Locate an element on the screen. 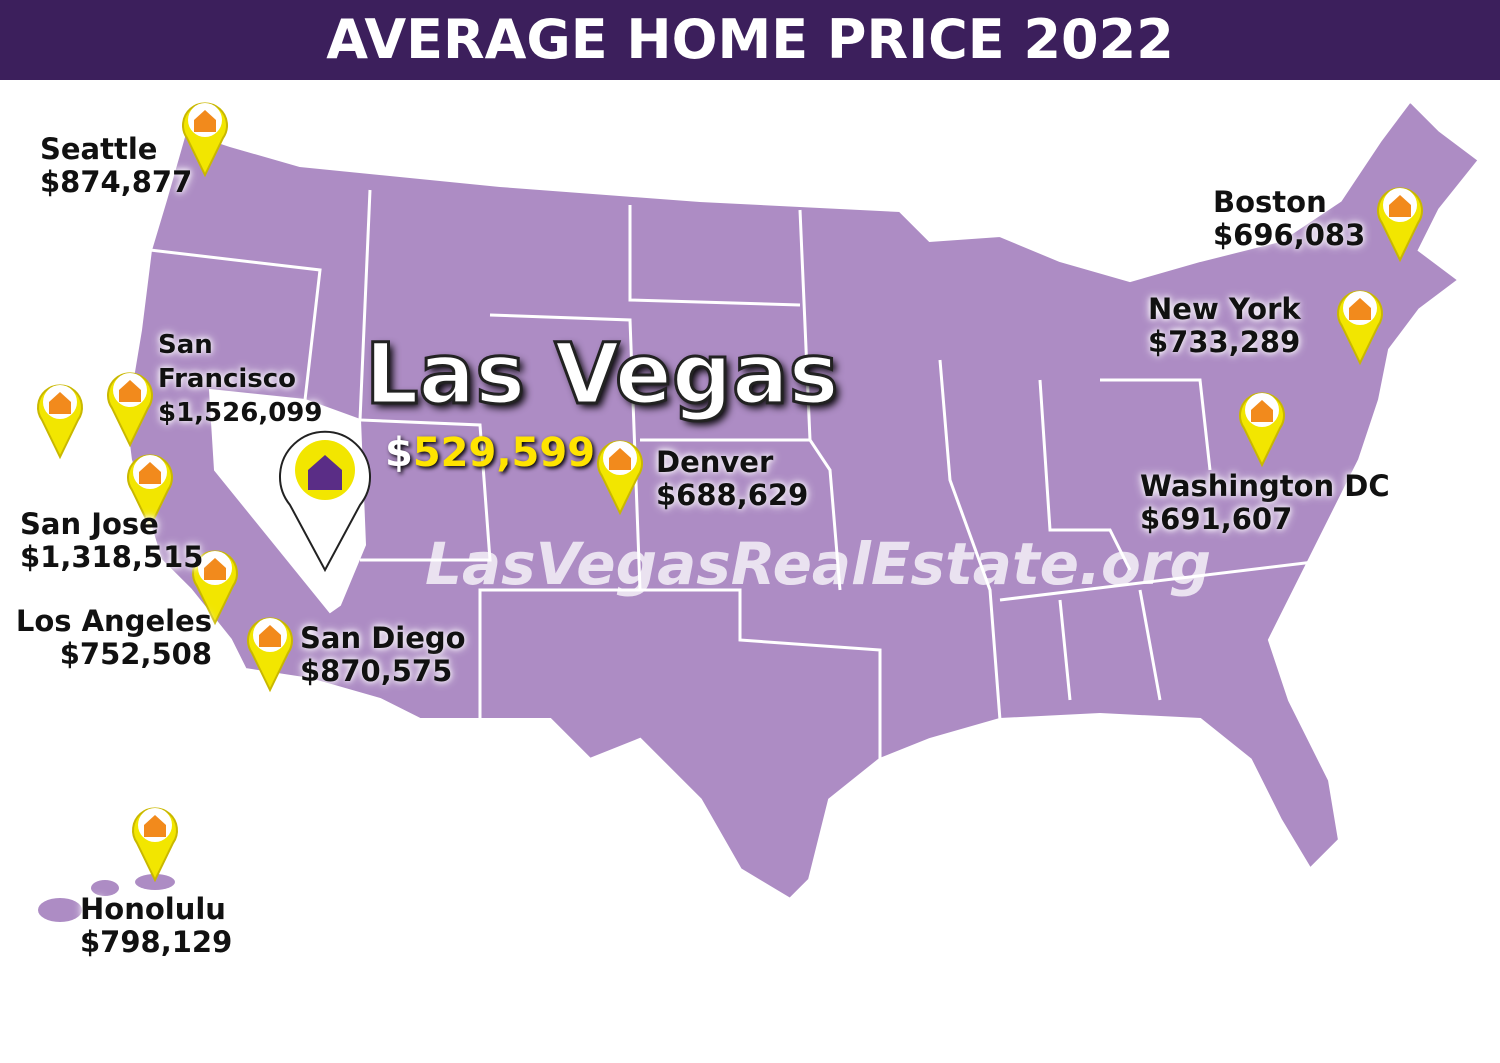 The width and height of the screenshot is (1500, 1063). city-label: San Diego $870,575 is located at coordinates (383, 655).